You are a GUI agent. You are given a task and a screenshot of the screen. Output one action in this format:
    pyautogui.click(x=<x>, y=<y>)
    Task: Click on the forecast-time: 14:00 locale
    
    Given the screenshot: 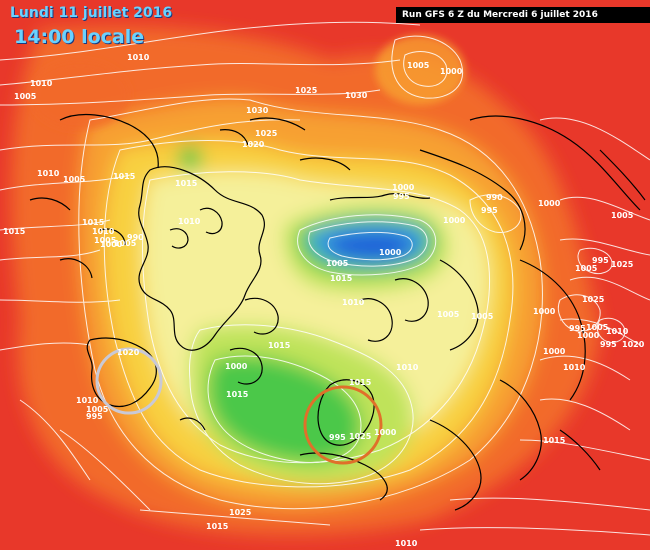 What is the action you would take?
    pyautogui.click(x=79, y=37)
    